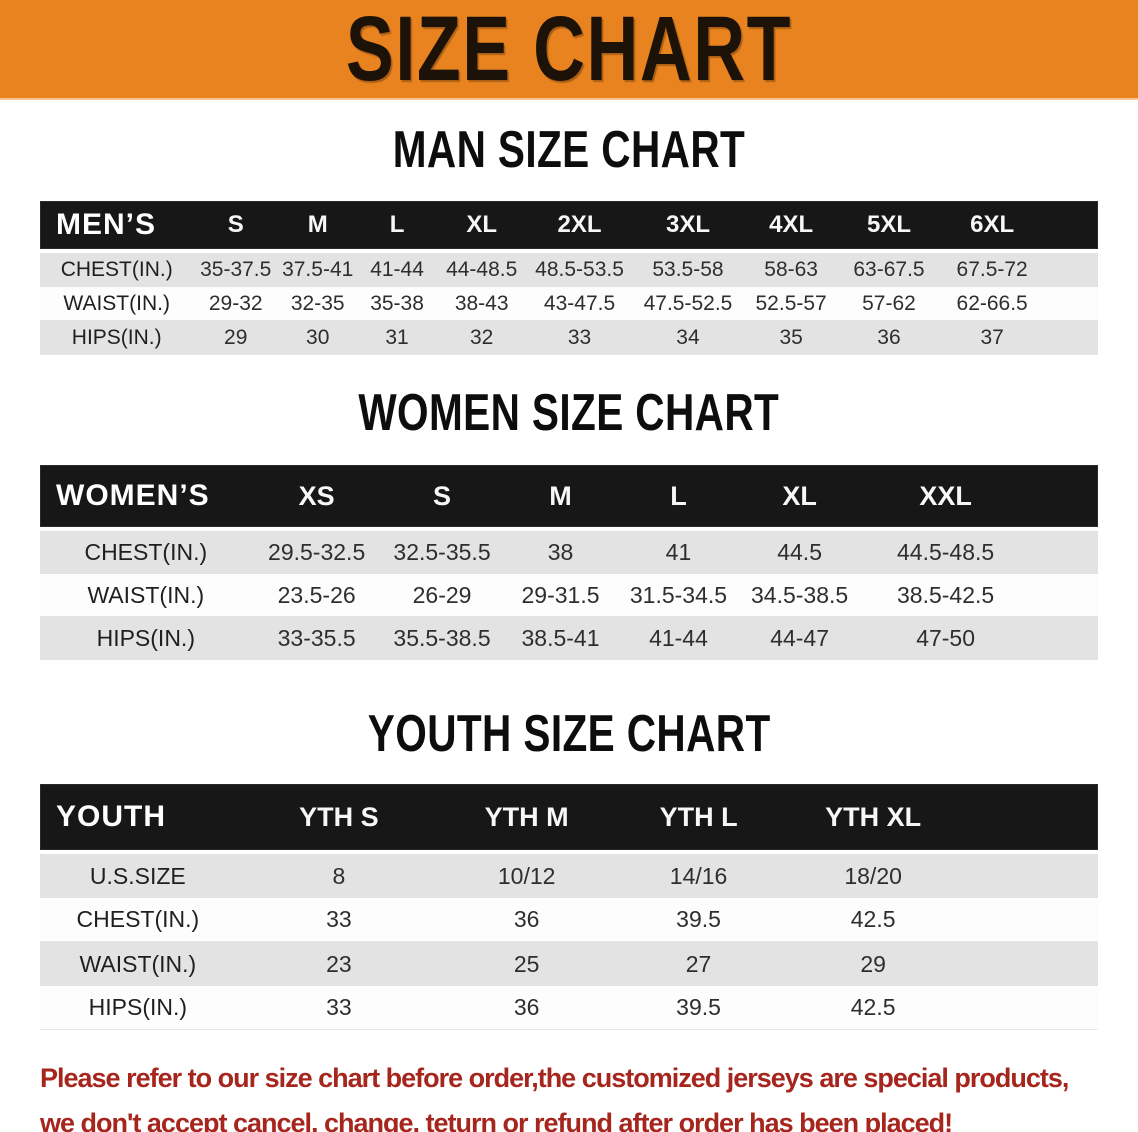 The height and width of the screenshot is (1132, 1138). Describe the element at coordinates (137, 875) in the screenshot. I see `row-label: U.S.SIZE` at that location.